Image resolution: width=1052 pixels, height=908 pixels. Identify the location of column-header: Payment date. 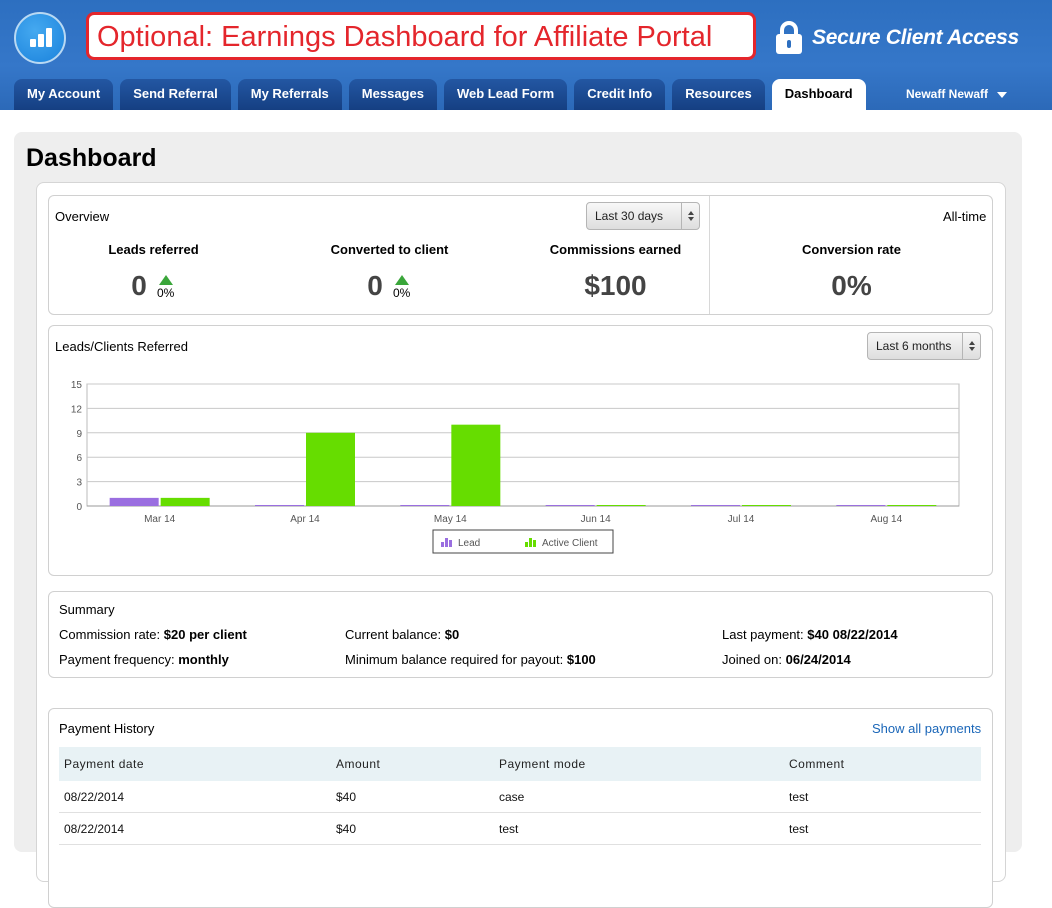
(104, 764).